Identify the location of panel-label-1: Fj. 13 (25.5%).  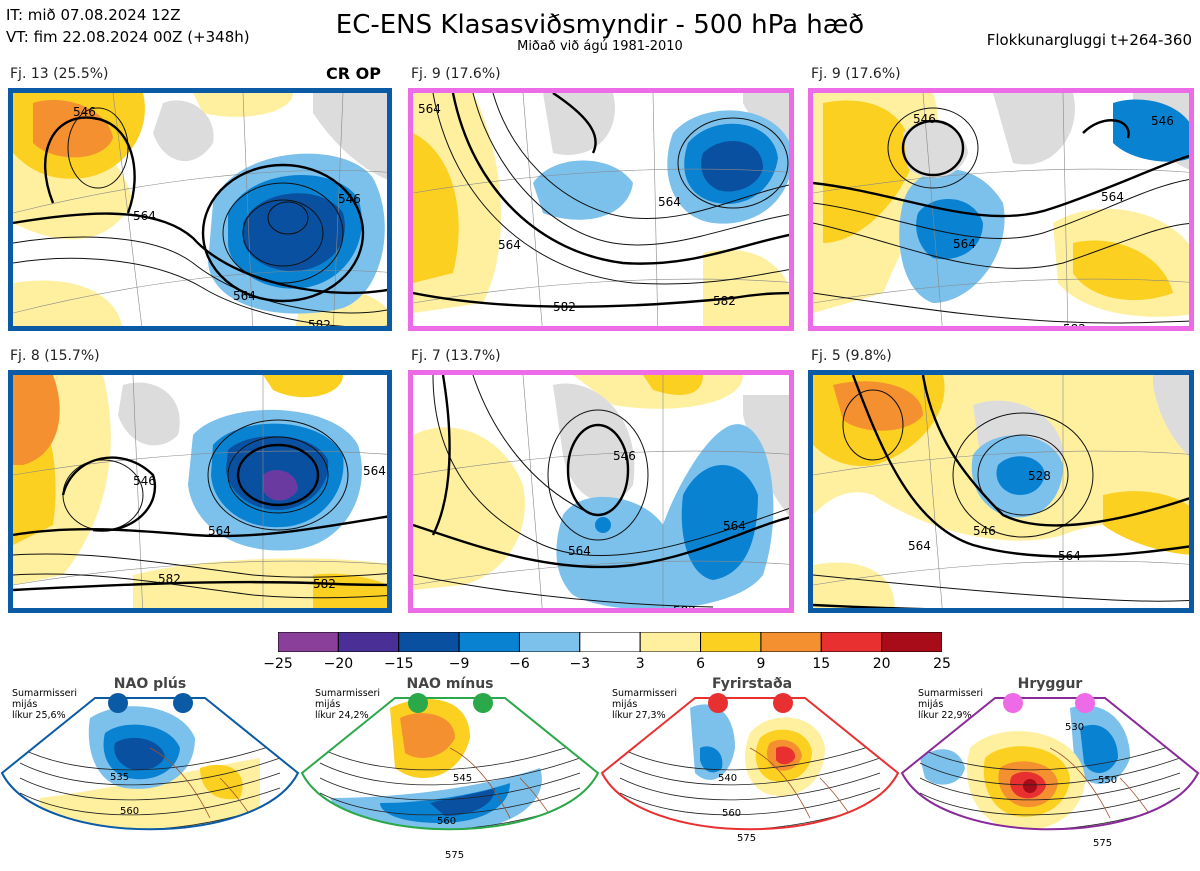
(59, 74).